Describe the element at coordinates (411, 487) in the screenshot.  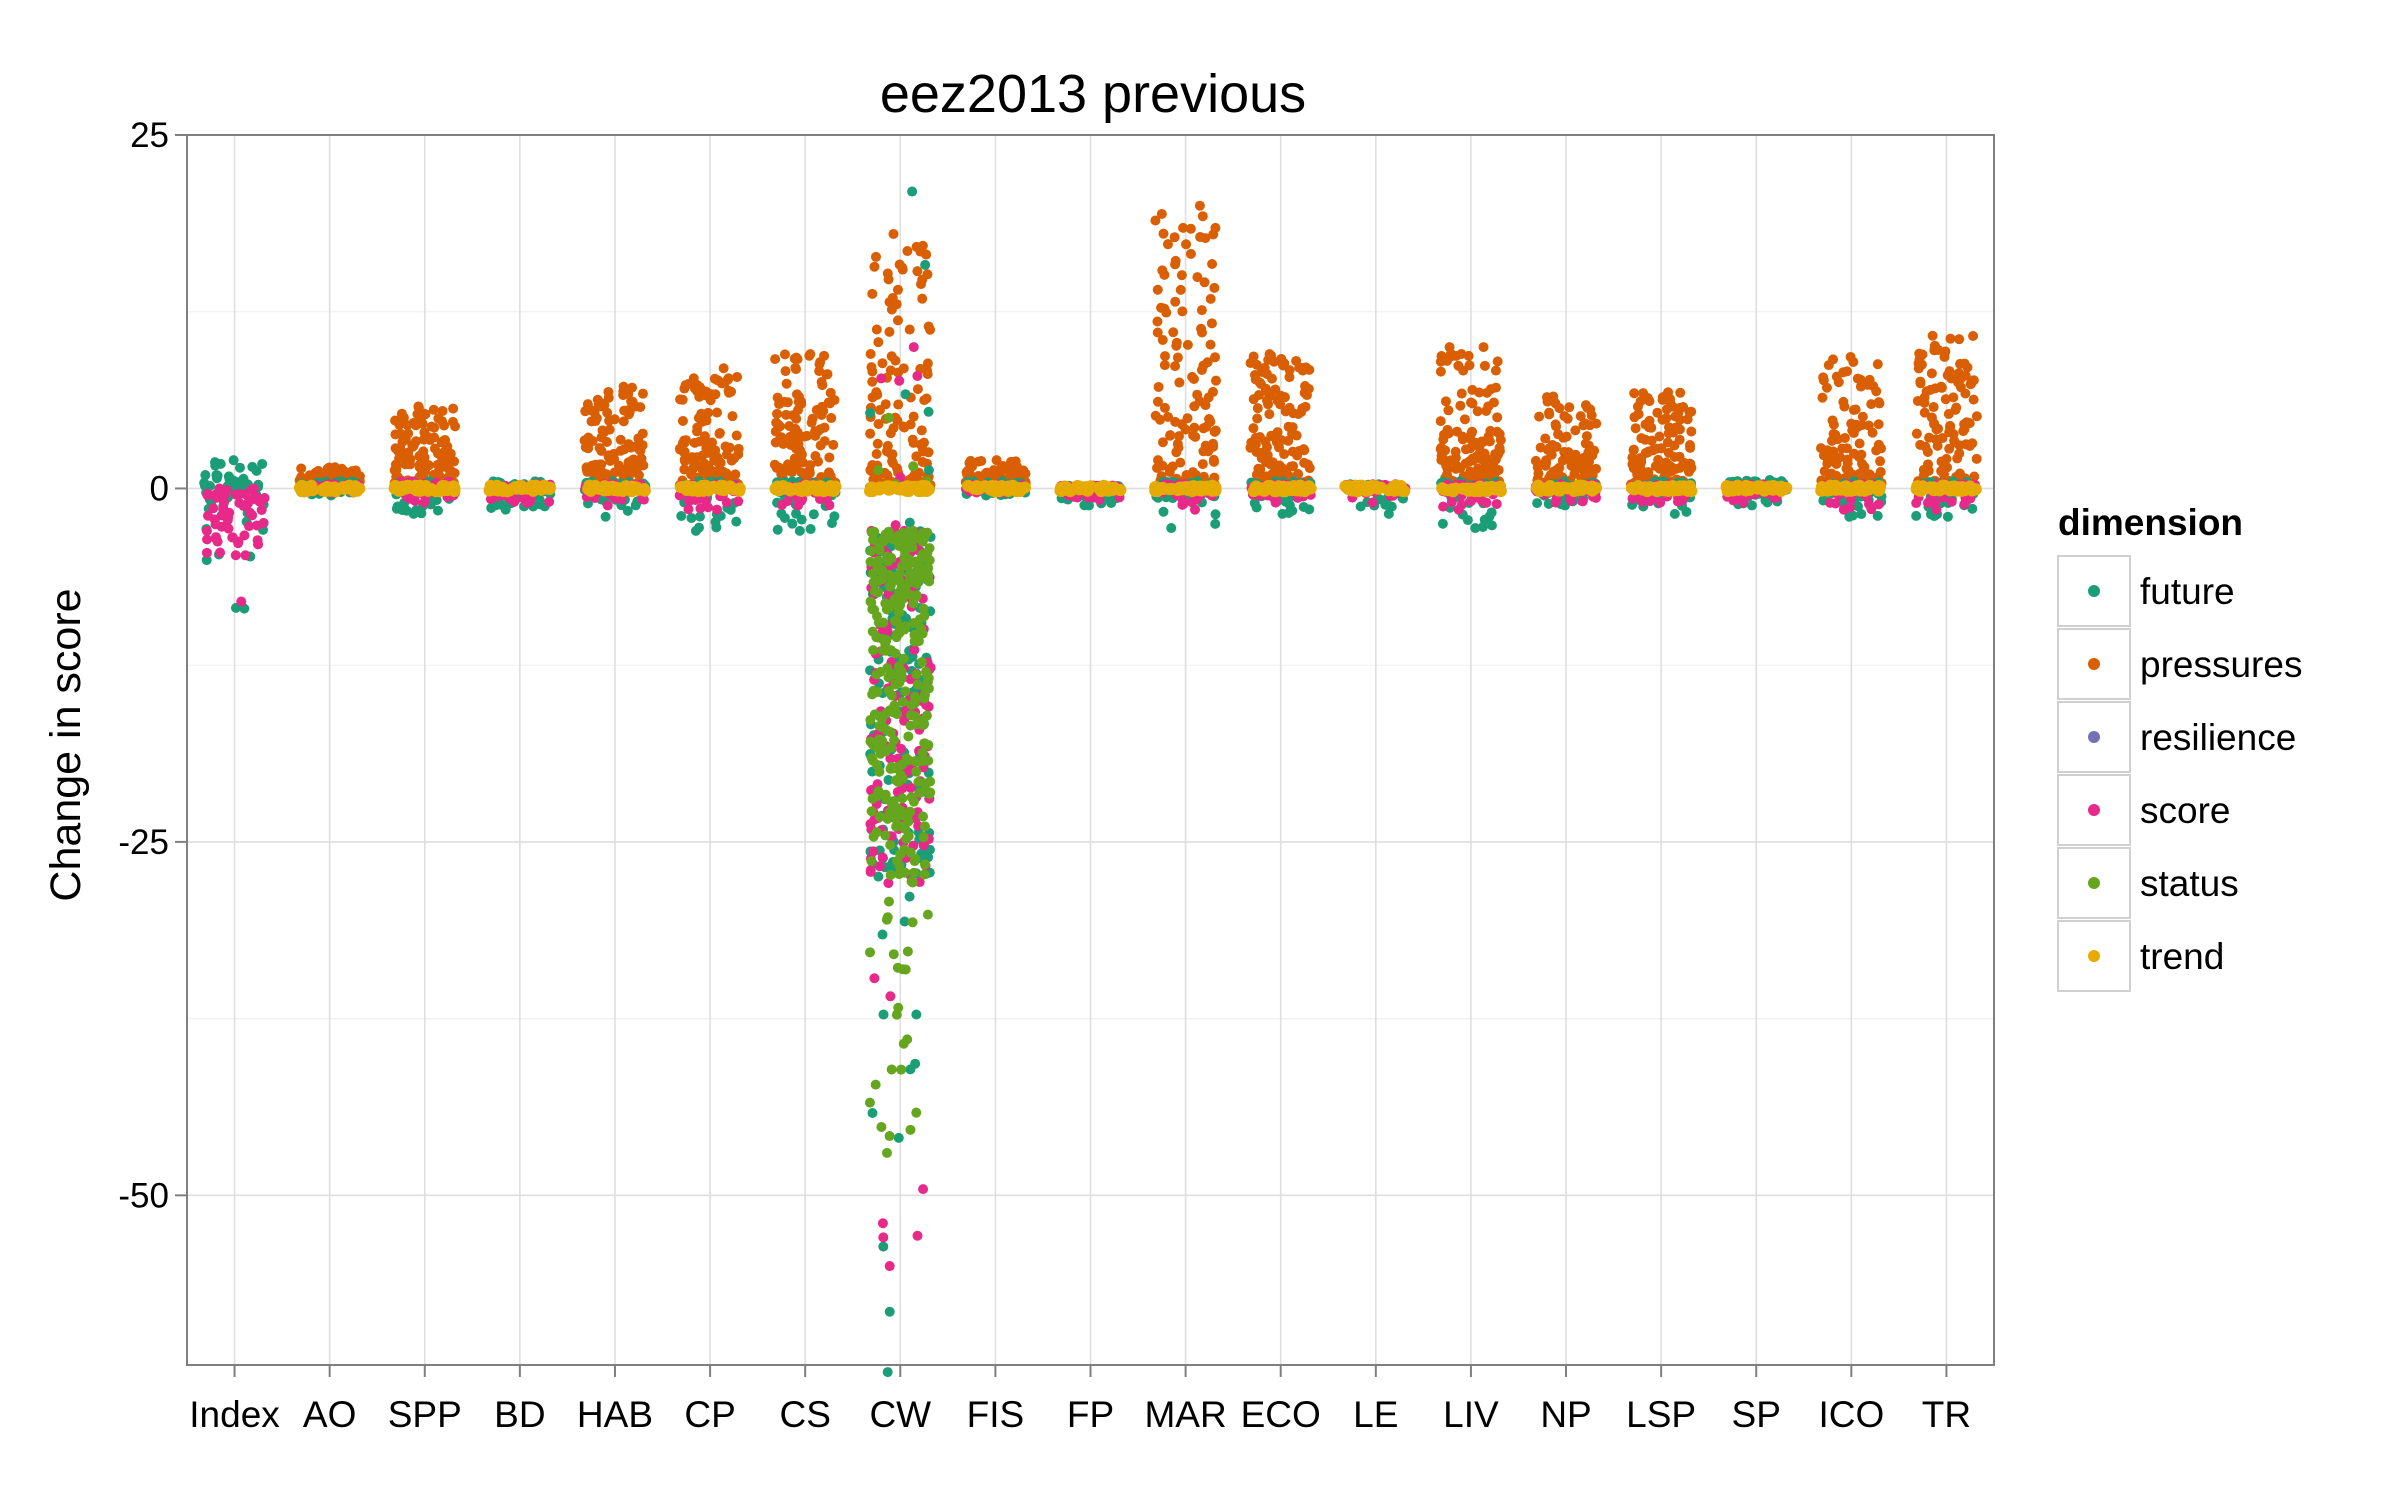
I see `point-trend` at that location.